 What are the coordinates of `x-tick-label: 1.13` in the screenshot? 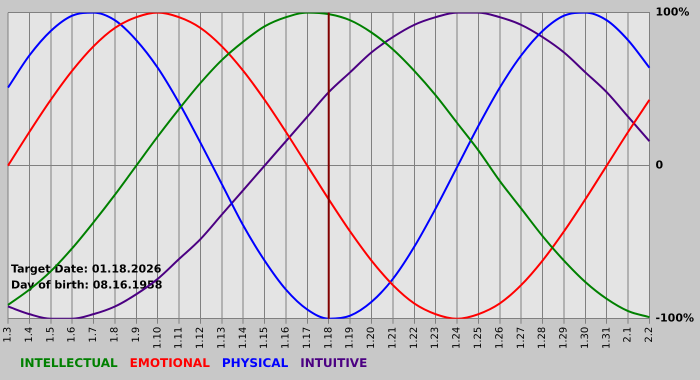 It's located at (222, 337).